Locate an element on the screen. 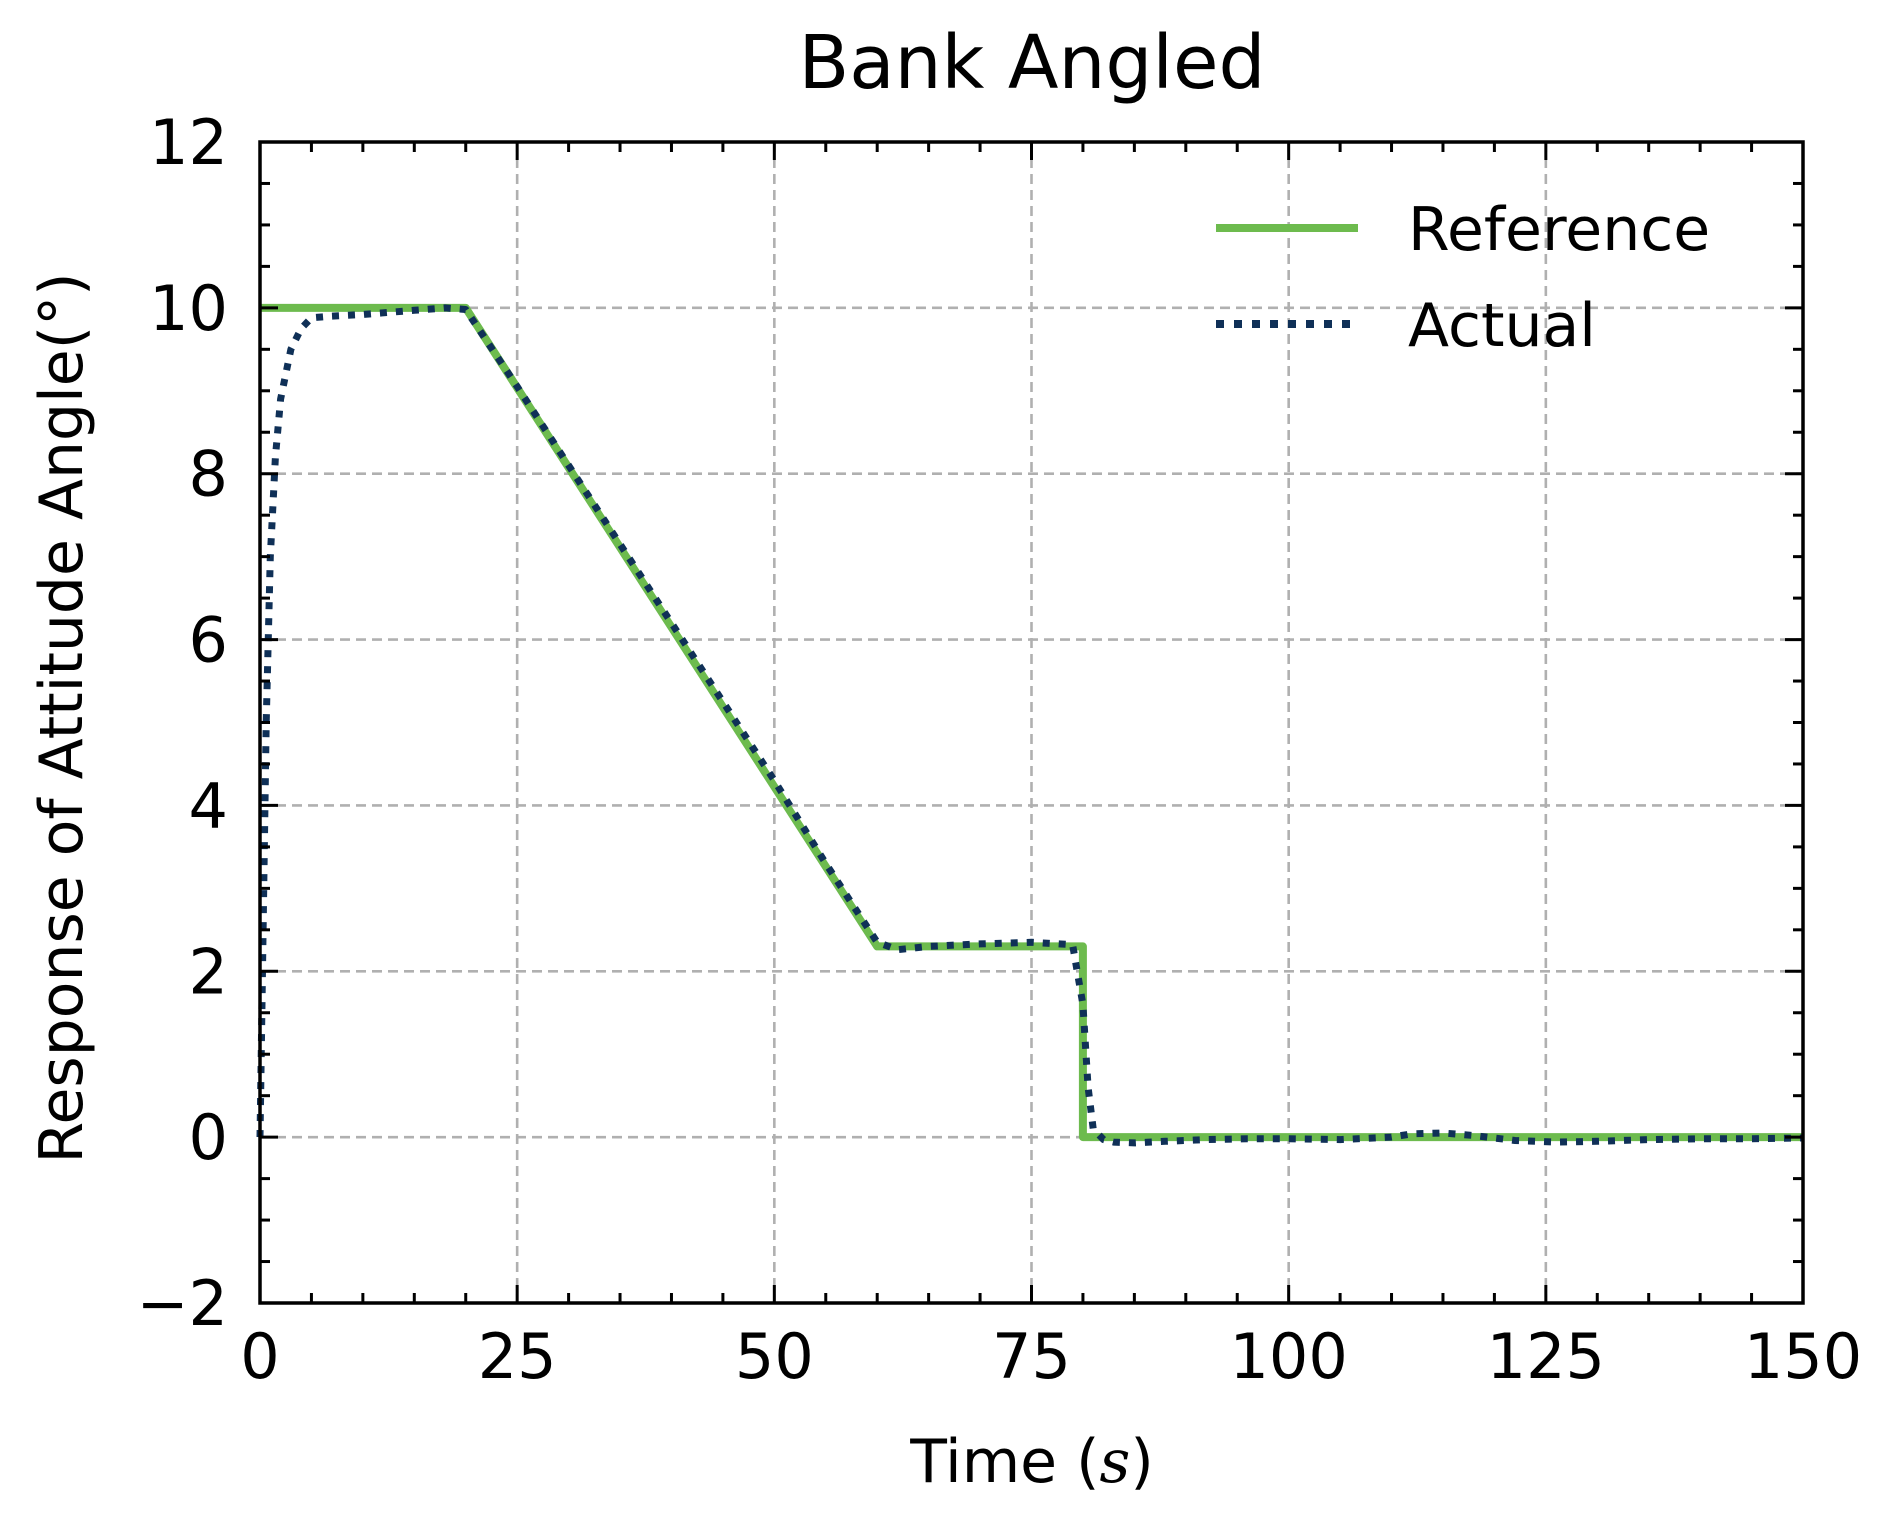 Image resolution: width=1886 pixels, height=1516 pixels. x-axis-label: Time (s) is located at coordinates (1031, 1462).